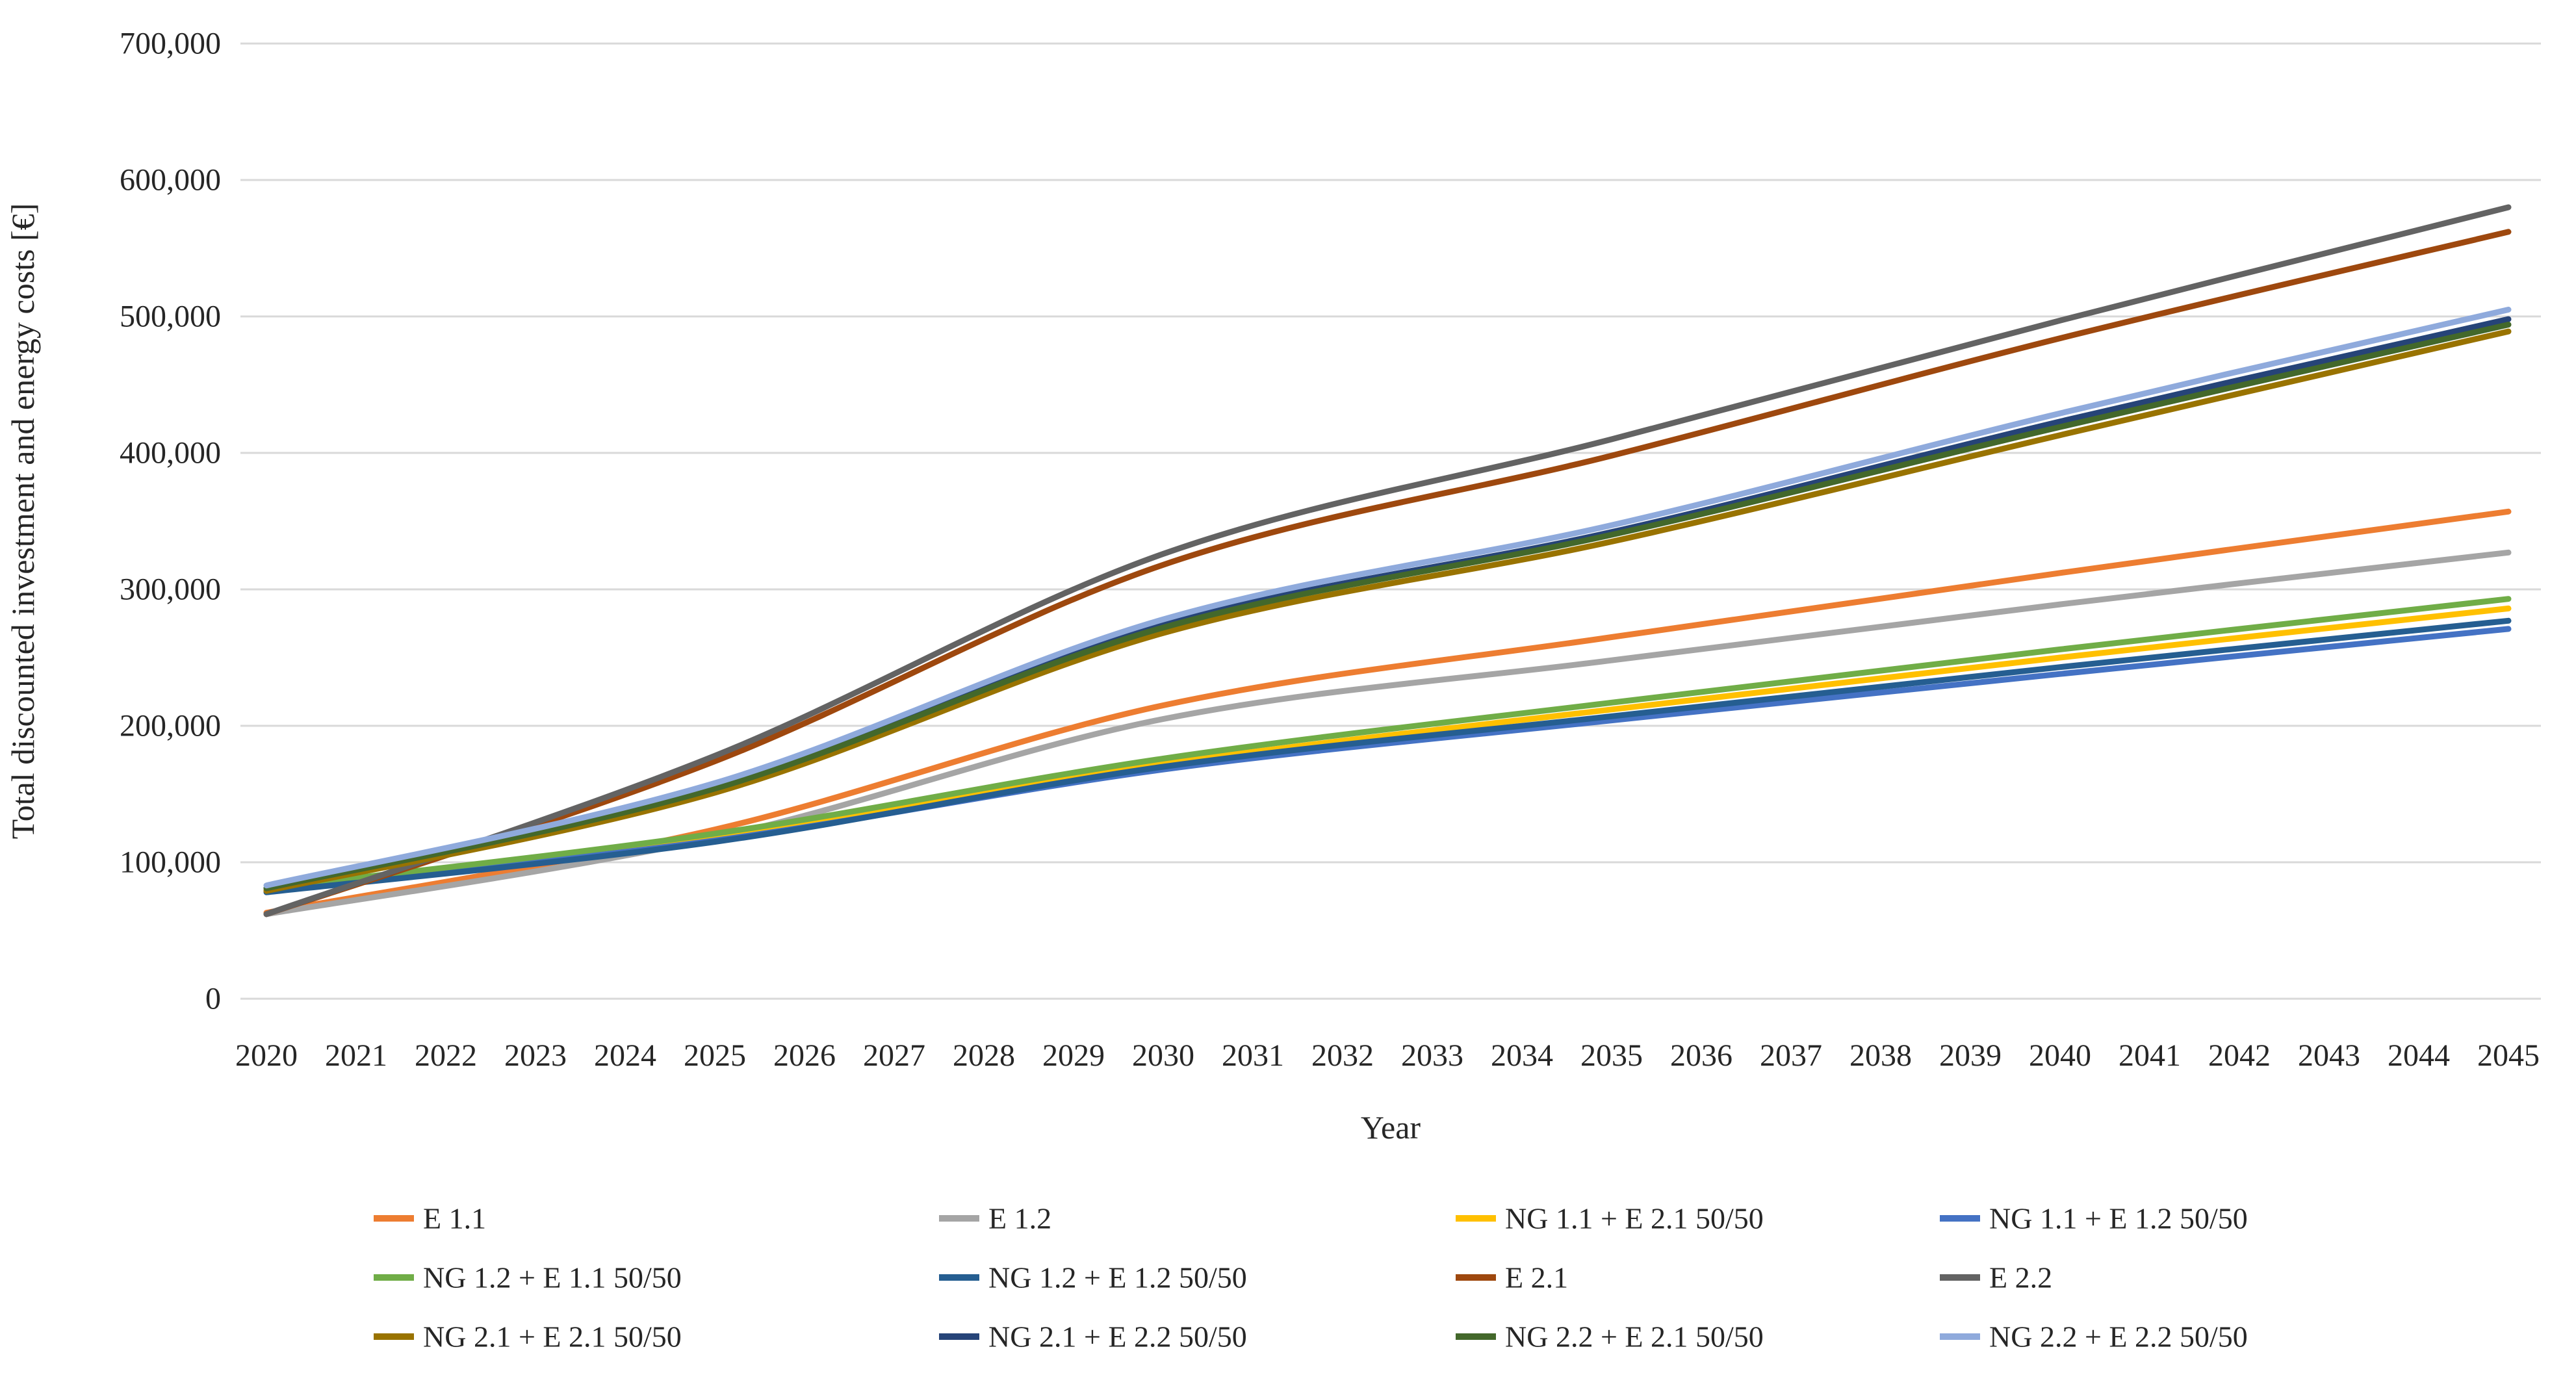 This screenshot has height=1373, width=2576. What do you see at coordinates (2119, 1219) in the screenshot?
I see `legend-label: NG 1.1 + E 1.2 50/50` at bounding box center [2119, 1219].